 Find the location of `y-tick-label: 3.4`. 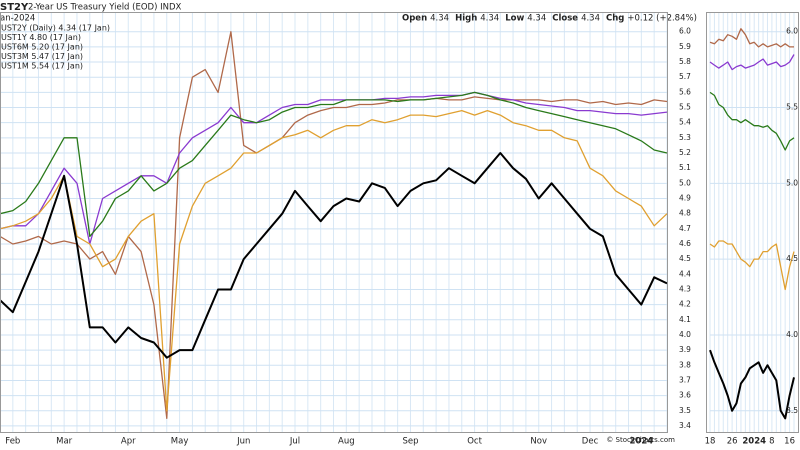

y-tick-label: 3.4 is located at coordinates (685, 425).